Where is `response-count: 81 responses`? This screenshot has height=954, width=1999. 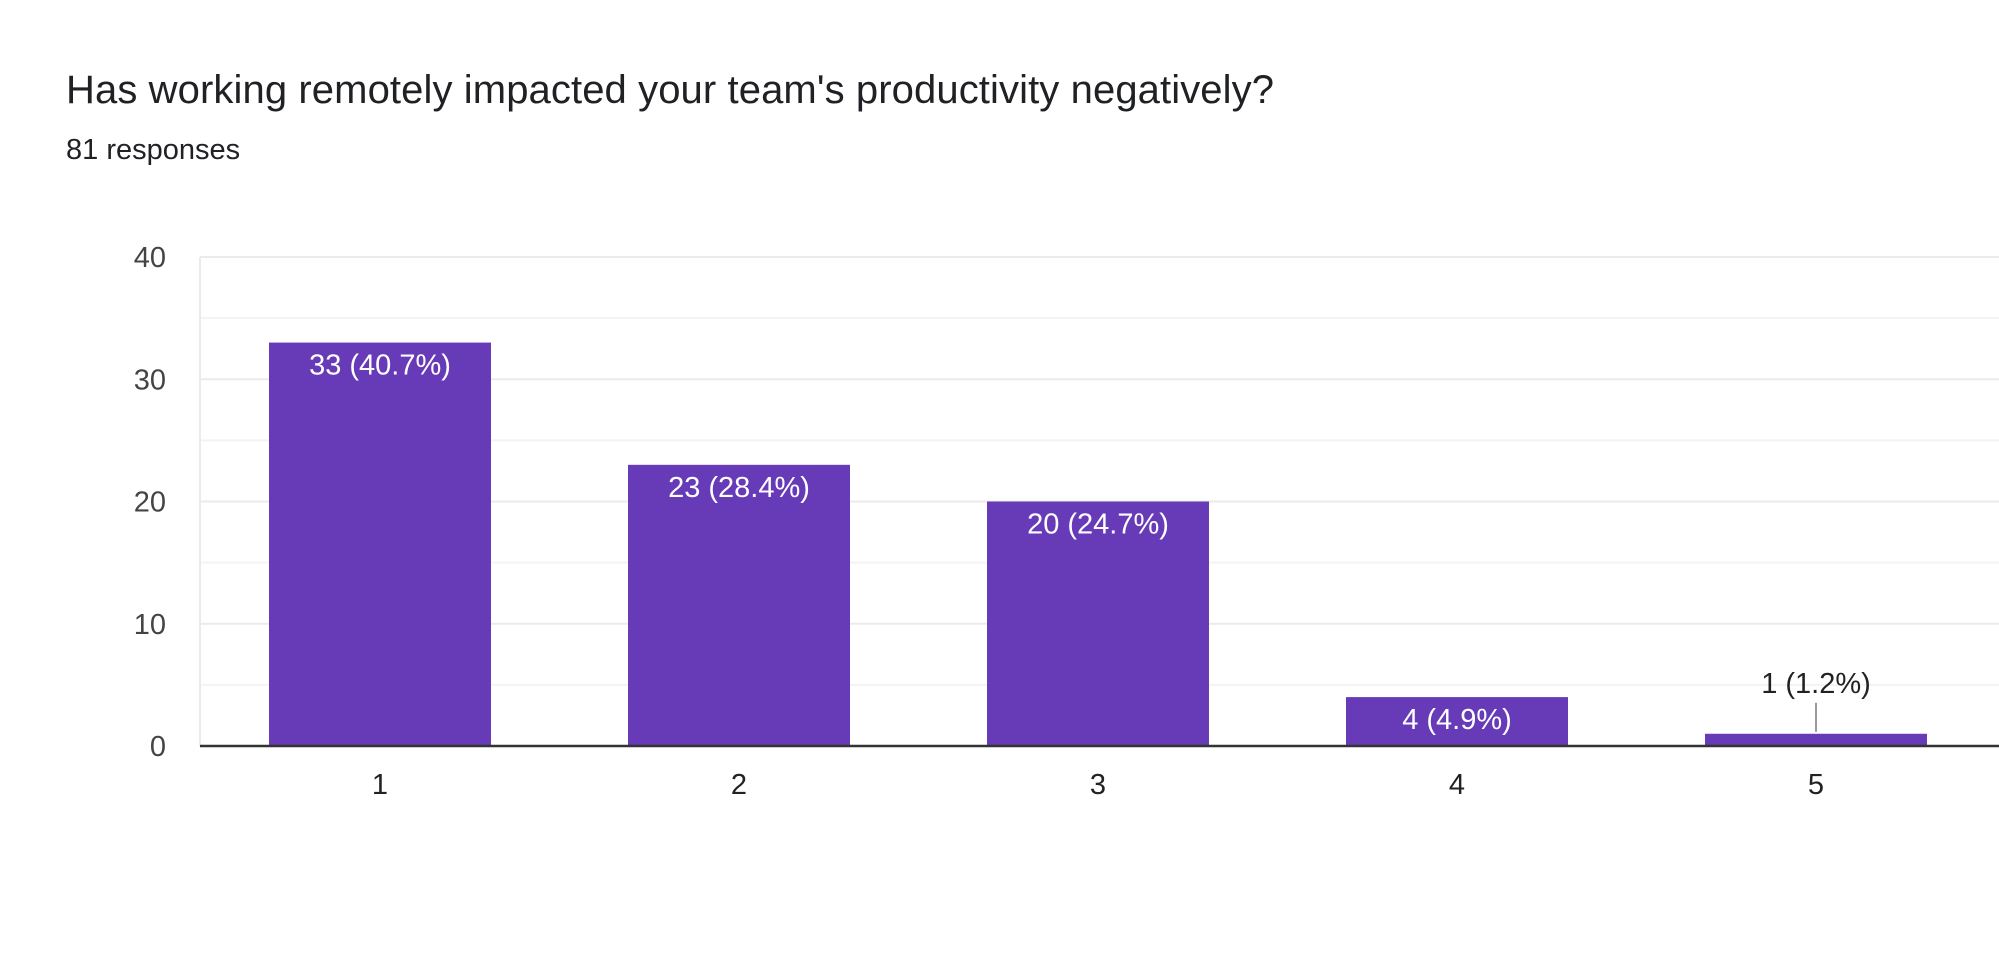
response-count: 81 responses is located at coordinates (153, 150).